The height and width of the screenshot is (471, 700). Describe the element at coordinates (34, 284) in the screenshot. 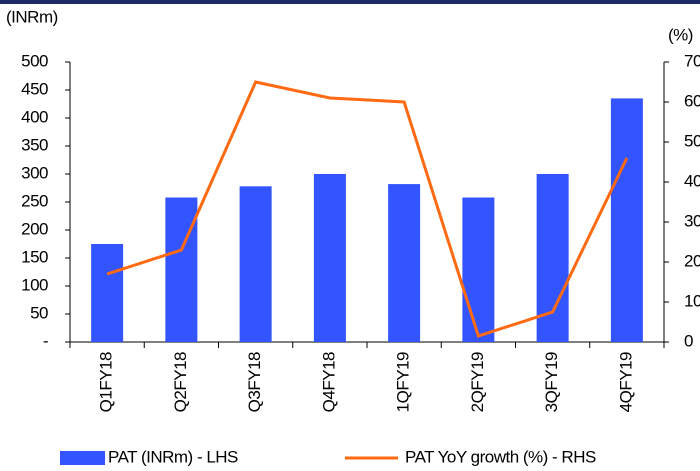

I see `y-tick-label: 100` at that location.